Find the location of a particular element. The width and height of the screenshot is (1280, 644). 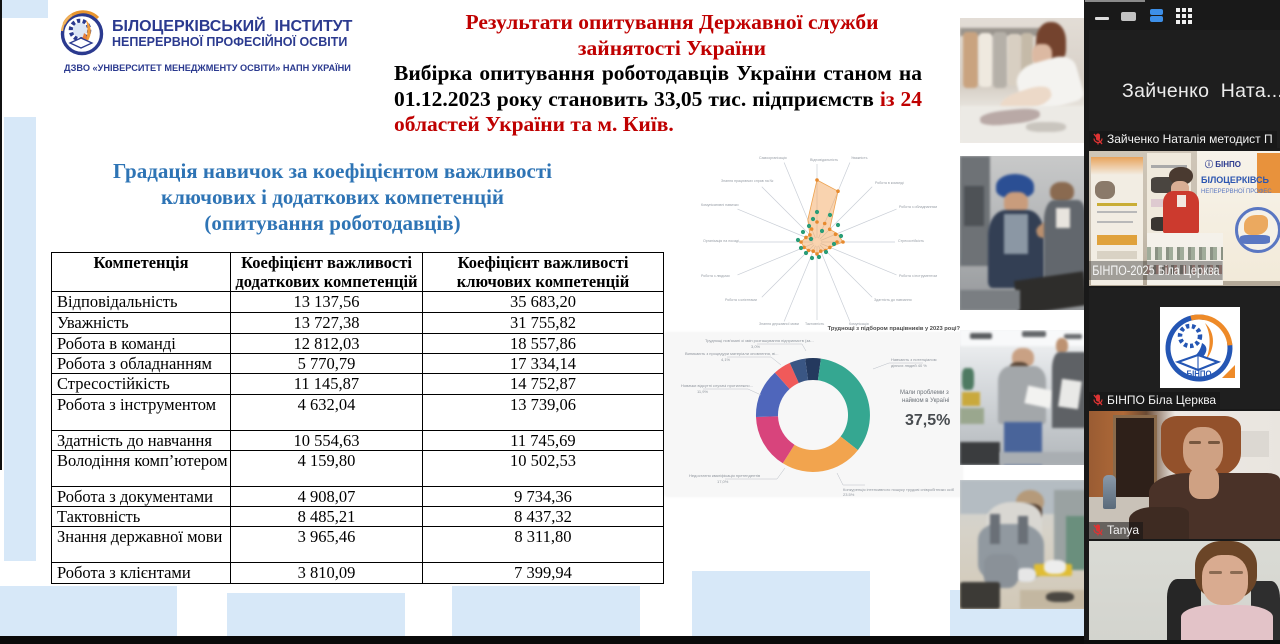

svg-text: БІНПО is located at coordinates (1199, 374).